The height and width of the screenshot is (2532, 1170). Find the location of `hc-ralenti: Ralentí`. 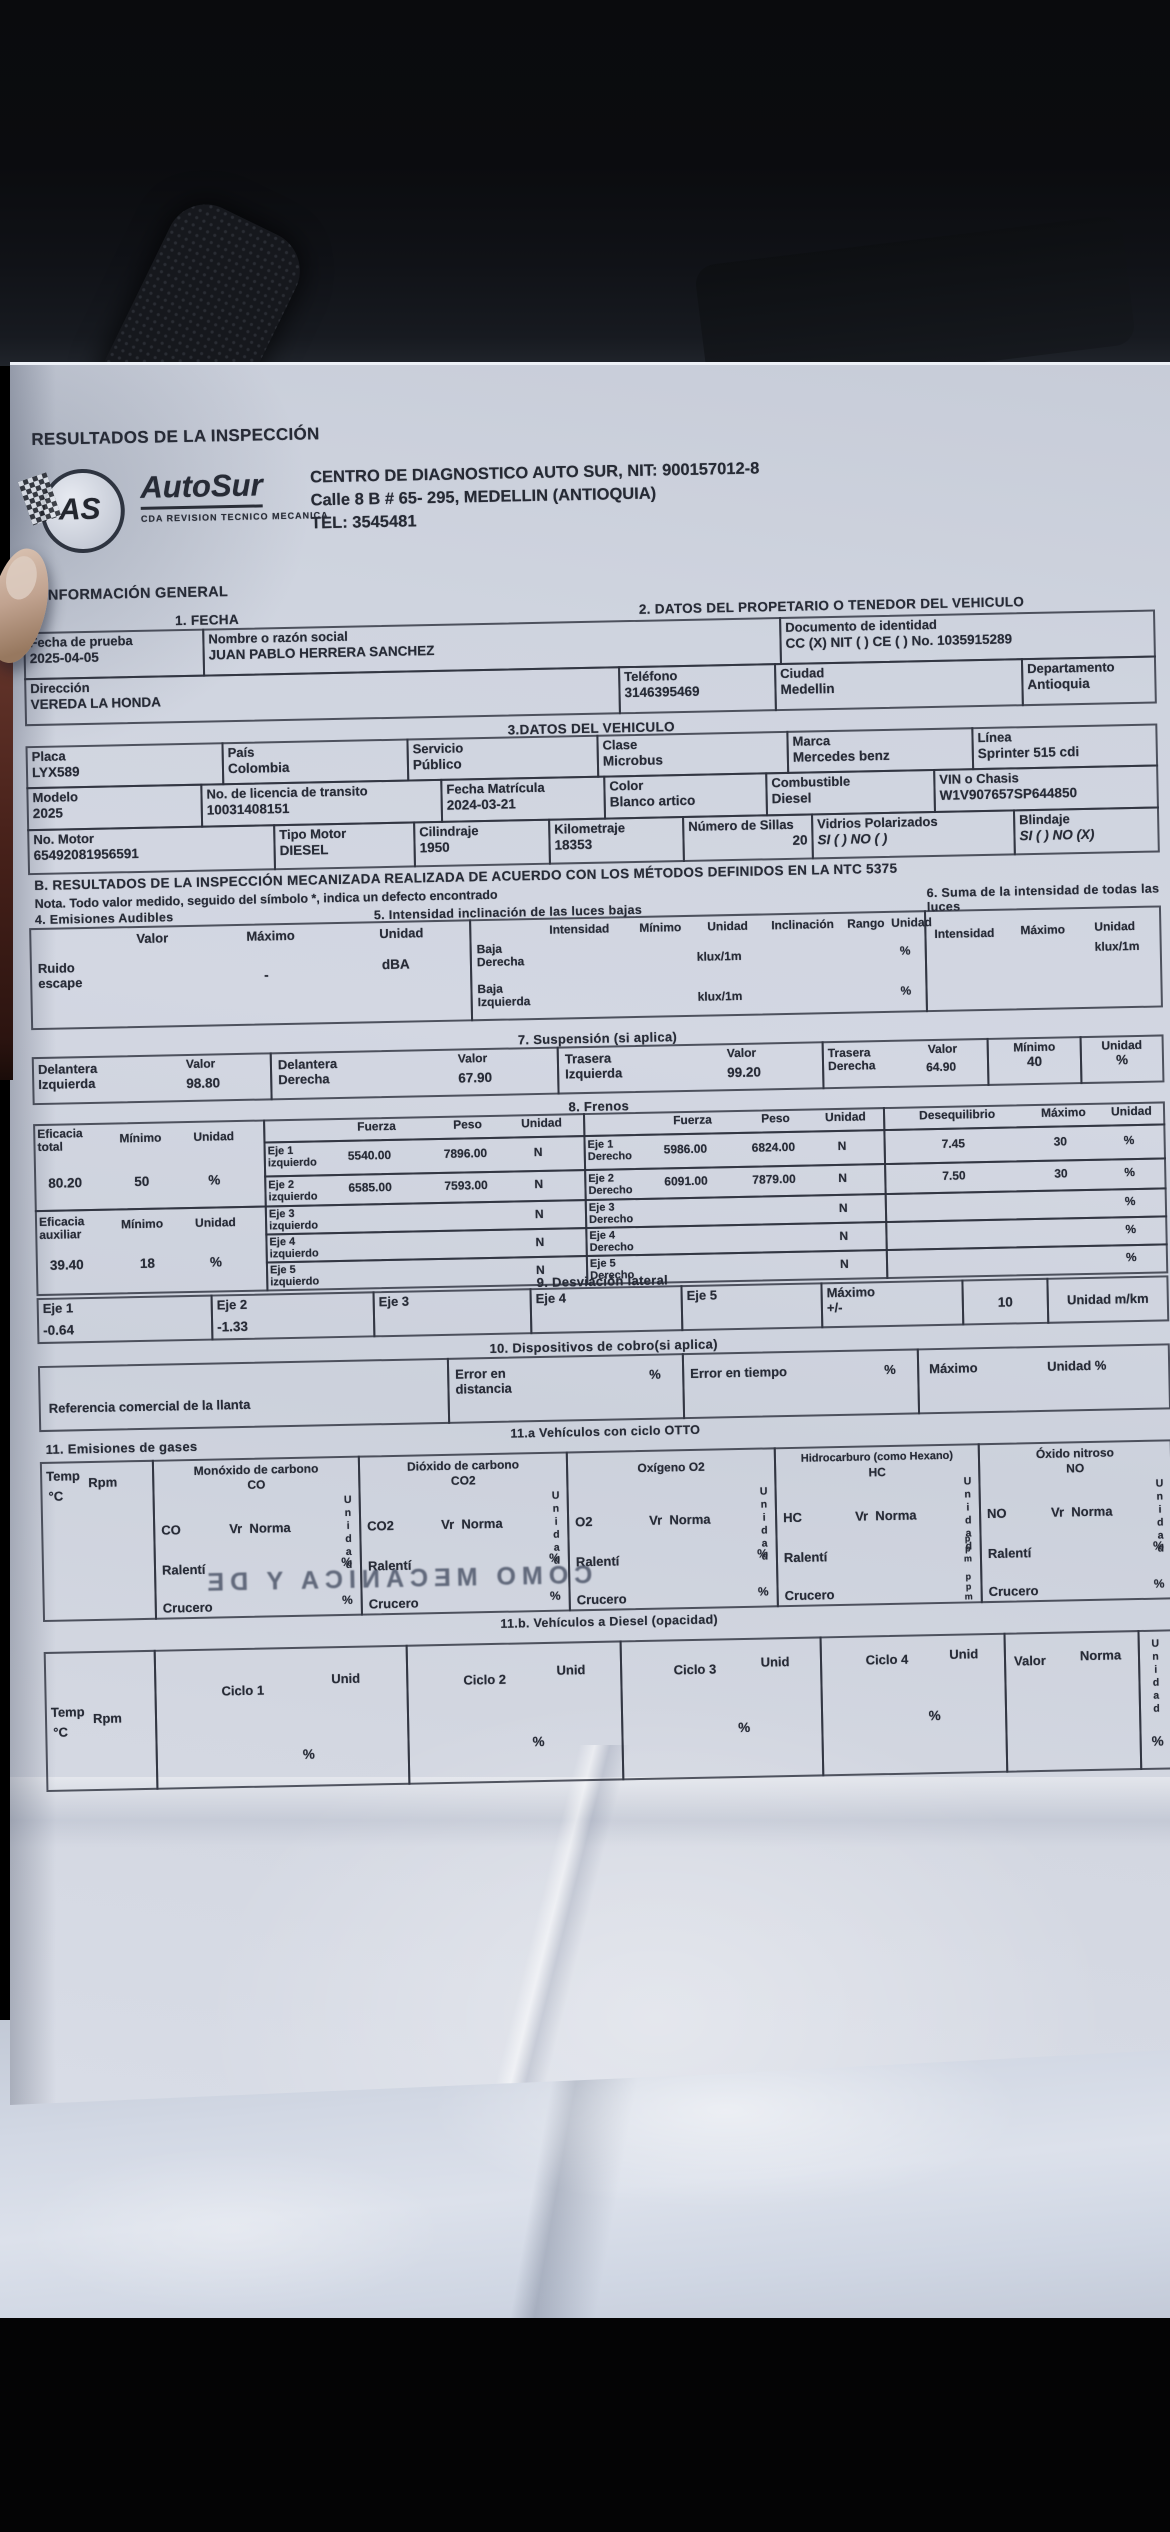

hc-ralenti: Ralentí is located at coordinates (805, 1557).